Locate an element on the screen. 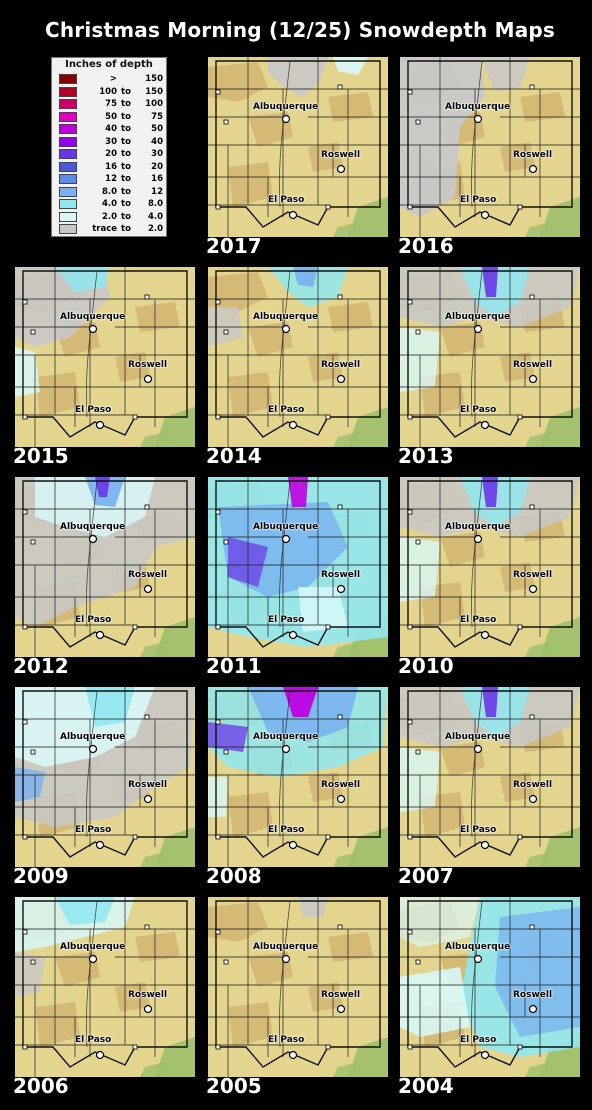 This screenshot has height=1110, width=592. year-label-2008: 2008 is located at coordinates (234, 876).